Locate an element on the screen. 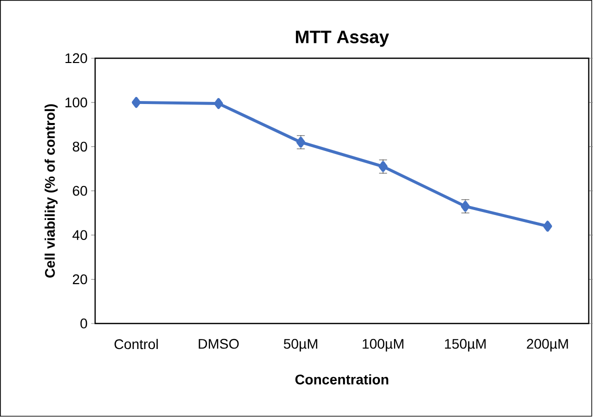 This screenshot has height=417, width=593. x-tick-label: 200µM is located at coordinates (547, 345).